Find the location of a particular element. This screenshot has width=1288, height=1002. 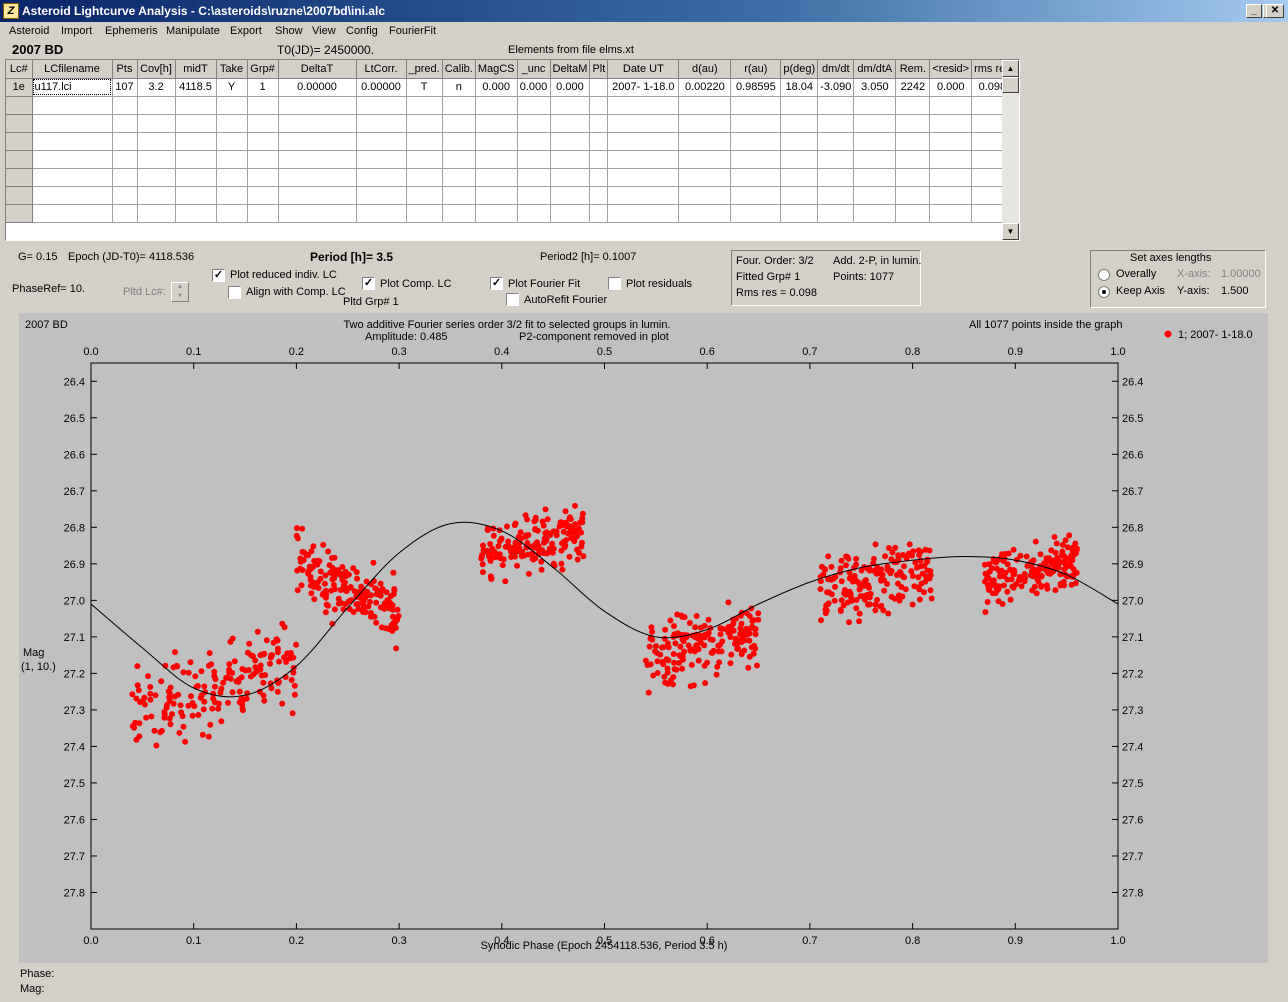

menu-import: Import is located at coordinates (77, 31).